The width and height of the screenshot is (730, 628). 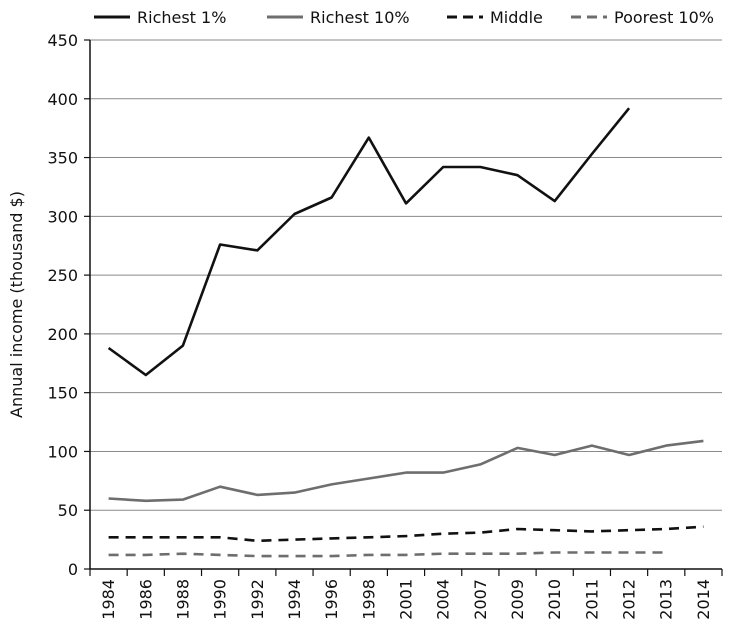 I want to click on x-tick-label: 2011, so click(x=591, y=599).